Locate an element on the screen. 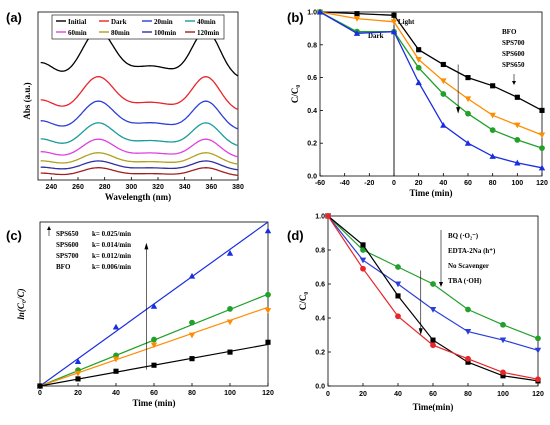  x-tick-label: 260 is located at coordinates (78, 187).